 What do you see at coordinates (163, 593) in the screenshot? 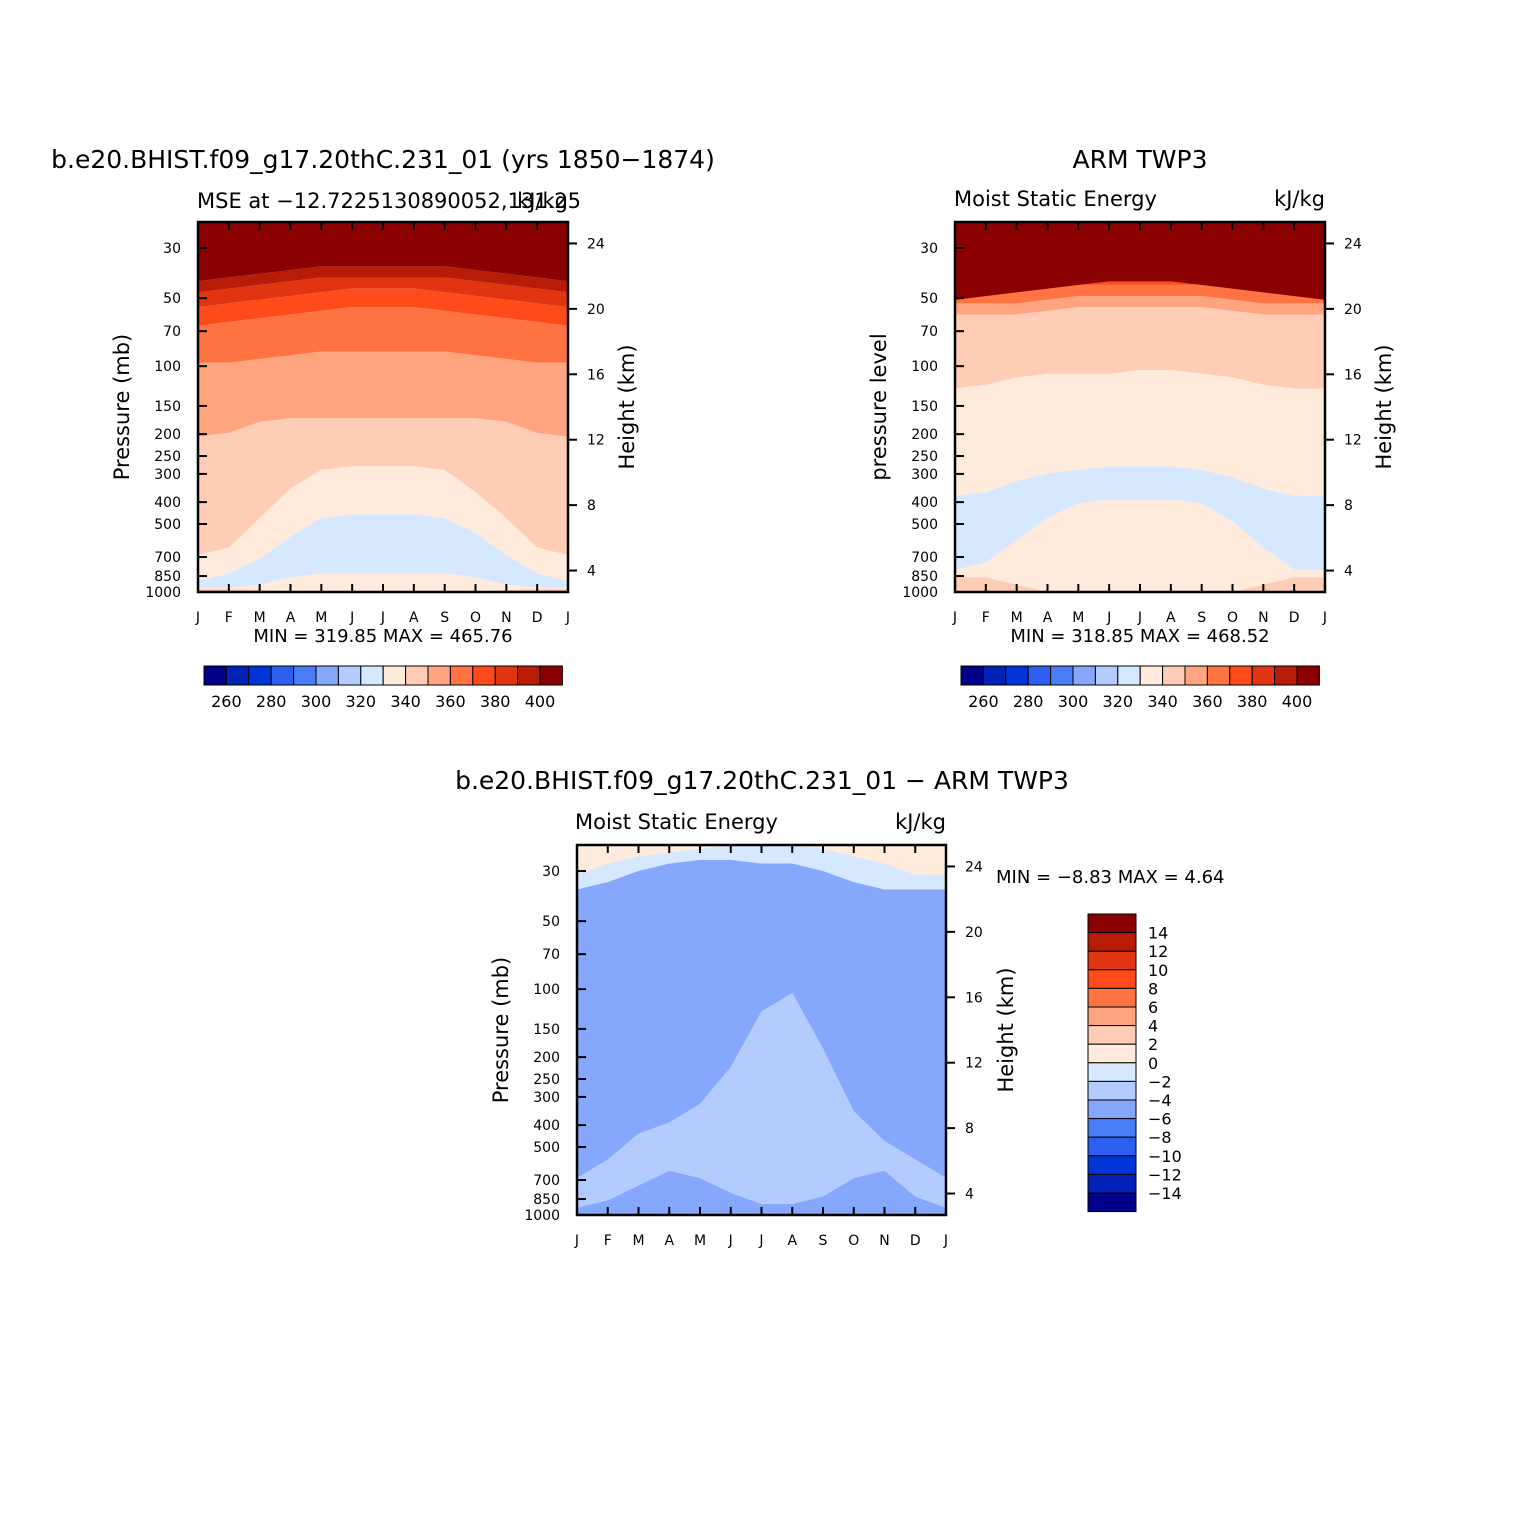
I see `y-tick-label: 1000` at bounding box center [163, 593].